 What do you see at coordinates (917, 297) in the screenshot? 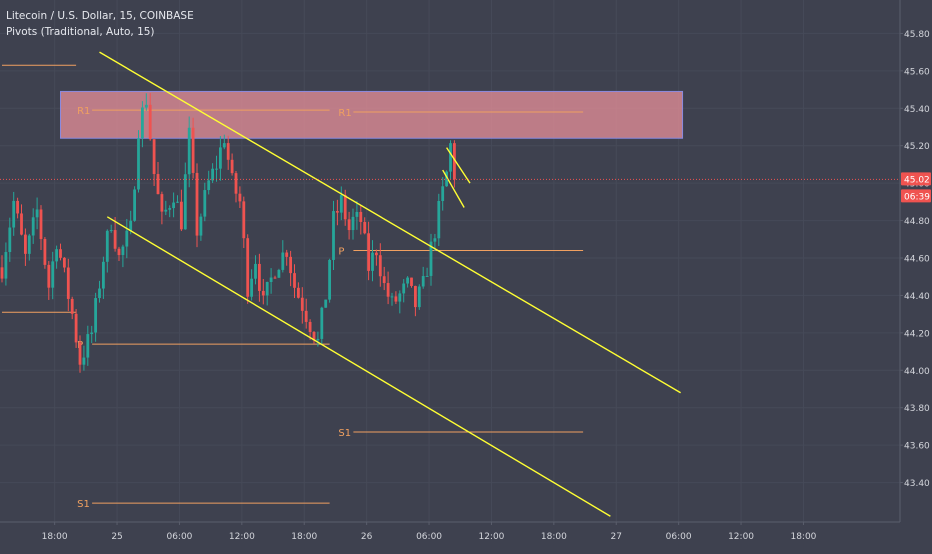
I see `price-tick-label: 44.40` at bounding box center [917, 297].